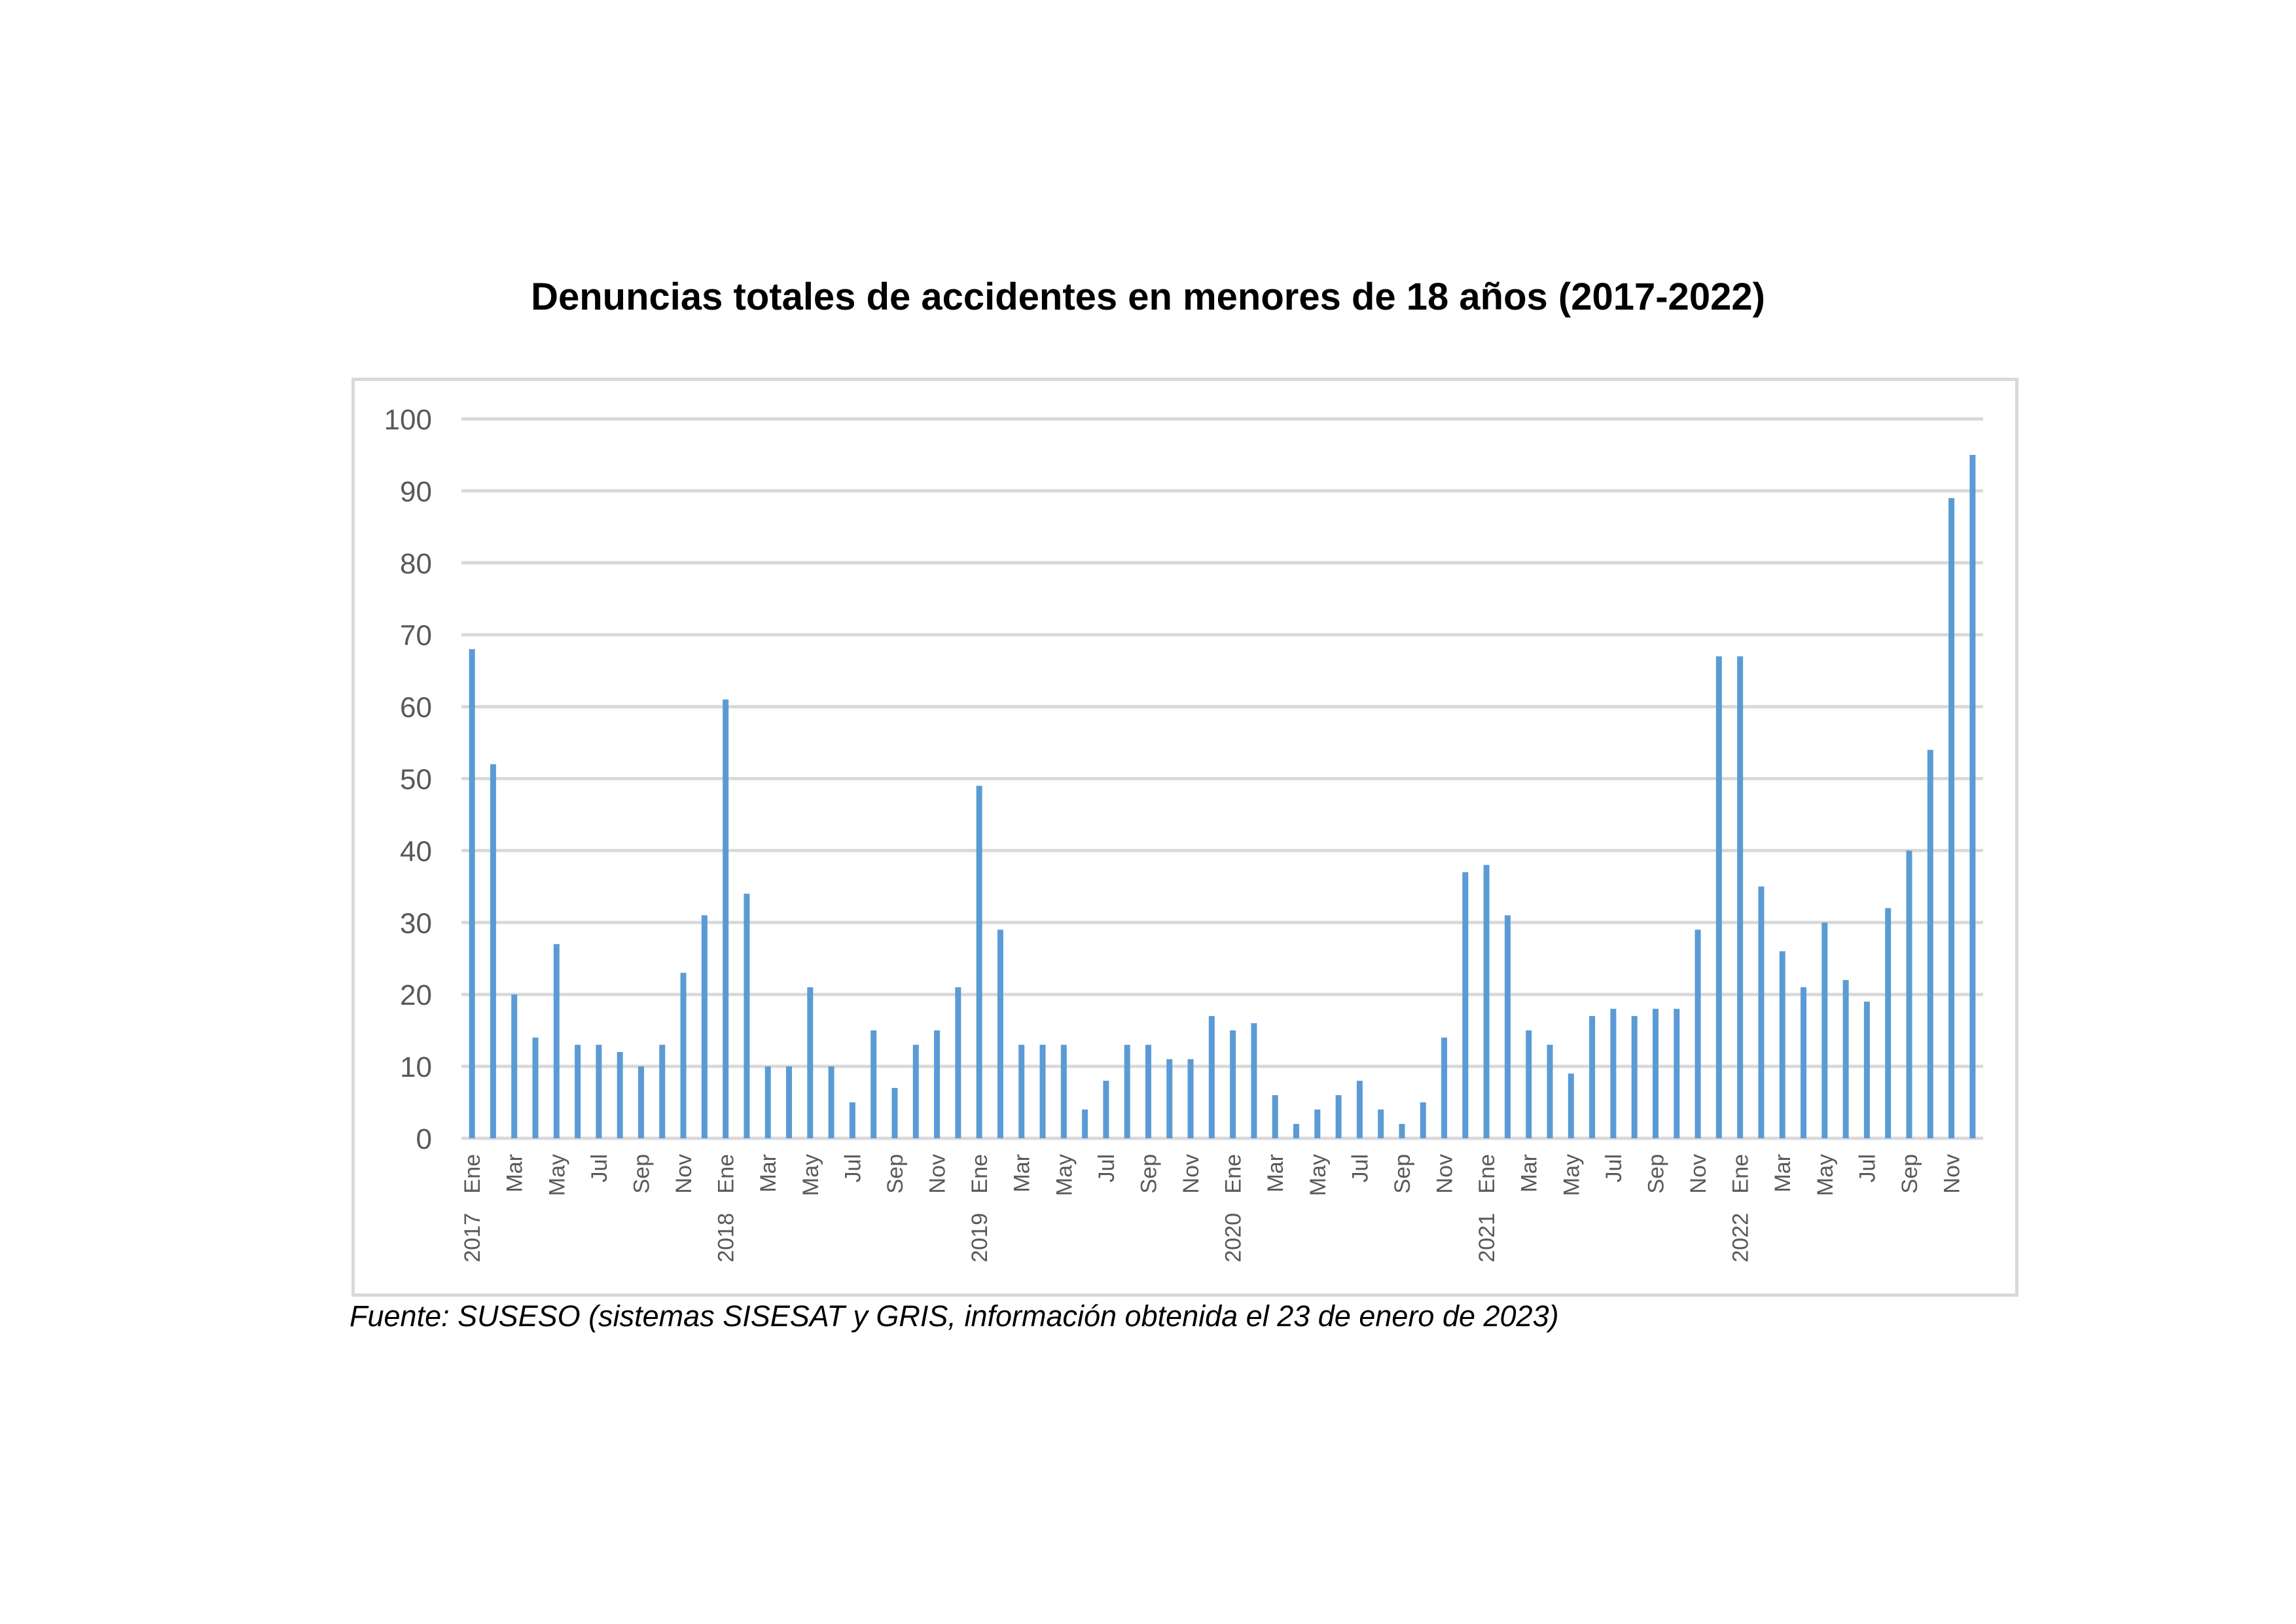  I want to click on y-tick-label: 70, so click(416, 636).